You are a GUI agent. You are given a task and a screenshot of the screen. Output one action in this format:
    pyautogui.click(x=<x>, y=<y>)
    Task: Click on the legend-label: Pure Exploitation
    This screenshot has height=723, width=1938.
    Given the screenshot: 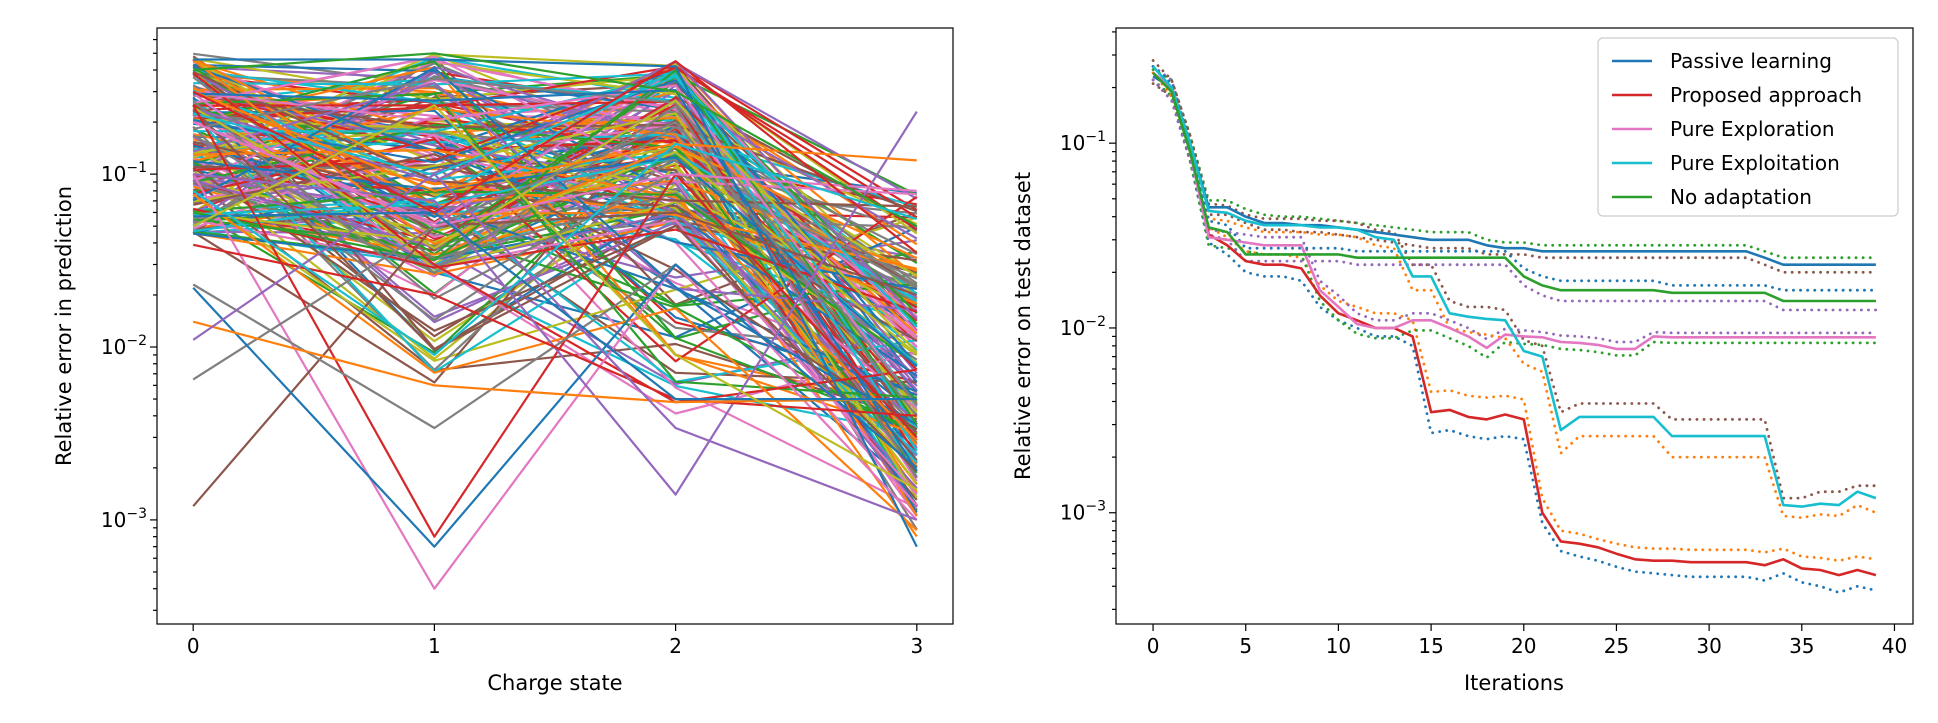 What is the action you would take?
    pyautogui.click(x=1755, y=163)
    